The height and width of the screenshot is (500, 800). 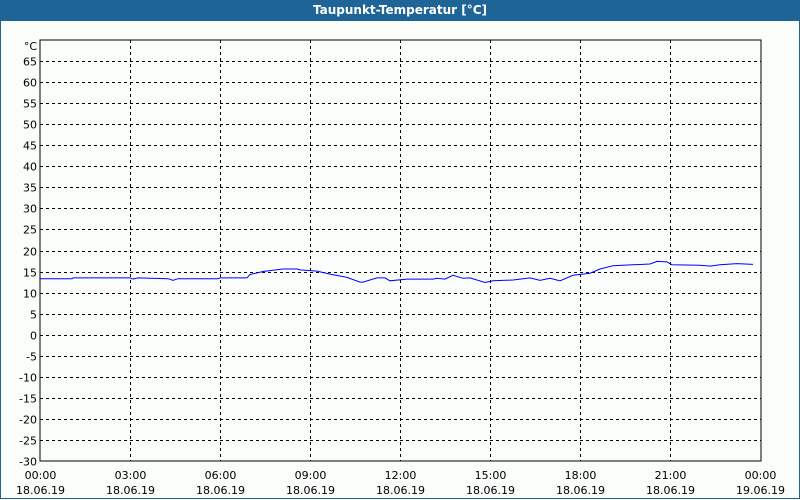 What do you see at coordinates (28, 441) in the screenshot?
I see `y-tick-label: -25` at bounding box center [28, 441].